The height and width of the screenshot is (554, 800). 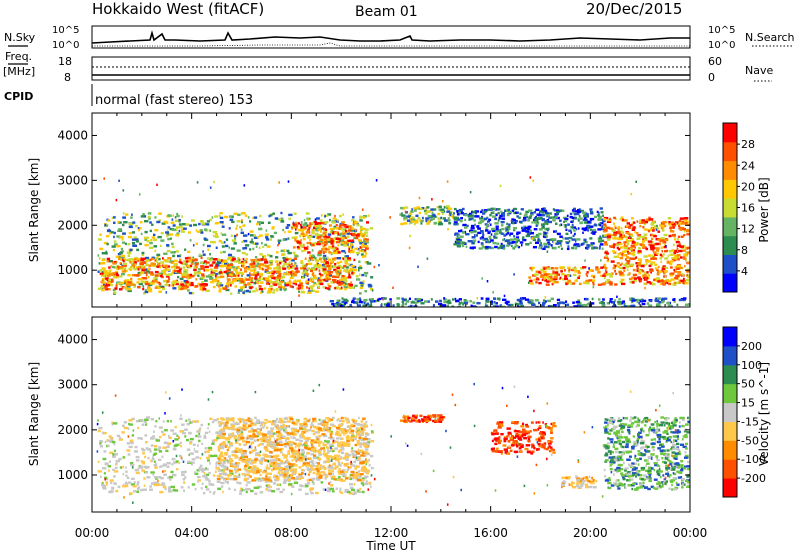 I want to click on cpid-panel: CPID normal (fast stereo) 153, so click(x=128, y=96).